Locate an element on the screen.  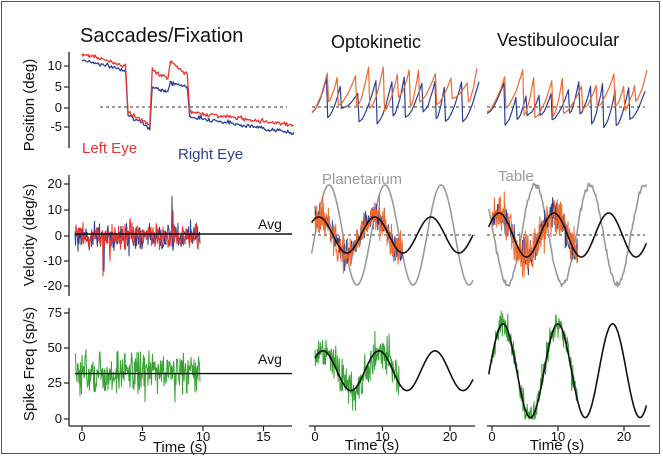
xtick-3-0: 0 is located at coordinates (491, 436).